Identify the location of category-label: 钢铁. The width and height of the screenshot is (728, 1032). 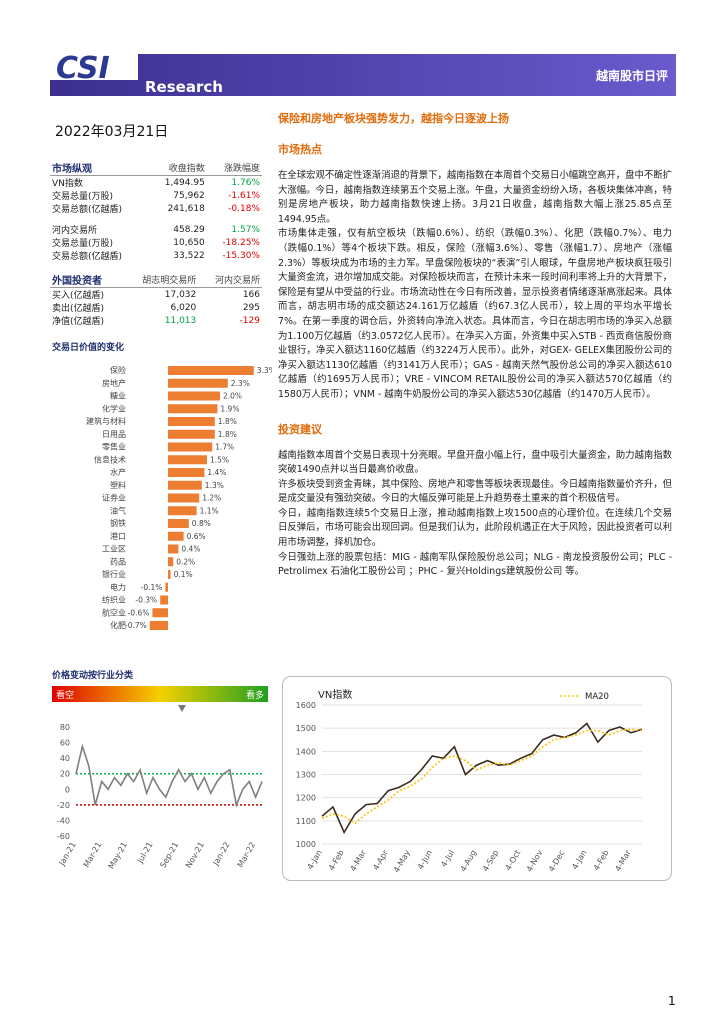
(118, 523).